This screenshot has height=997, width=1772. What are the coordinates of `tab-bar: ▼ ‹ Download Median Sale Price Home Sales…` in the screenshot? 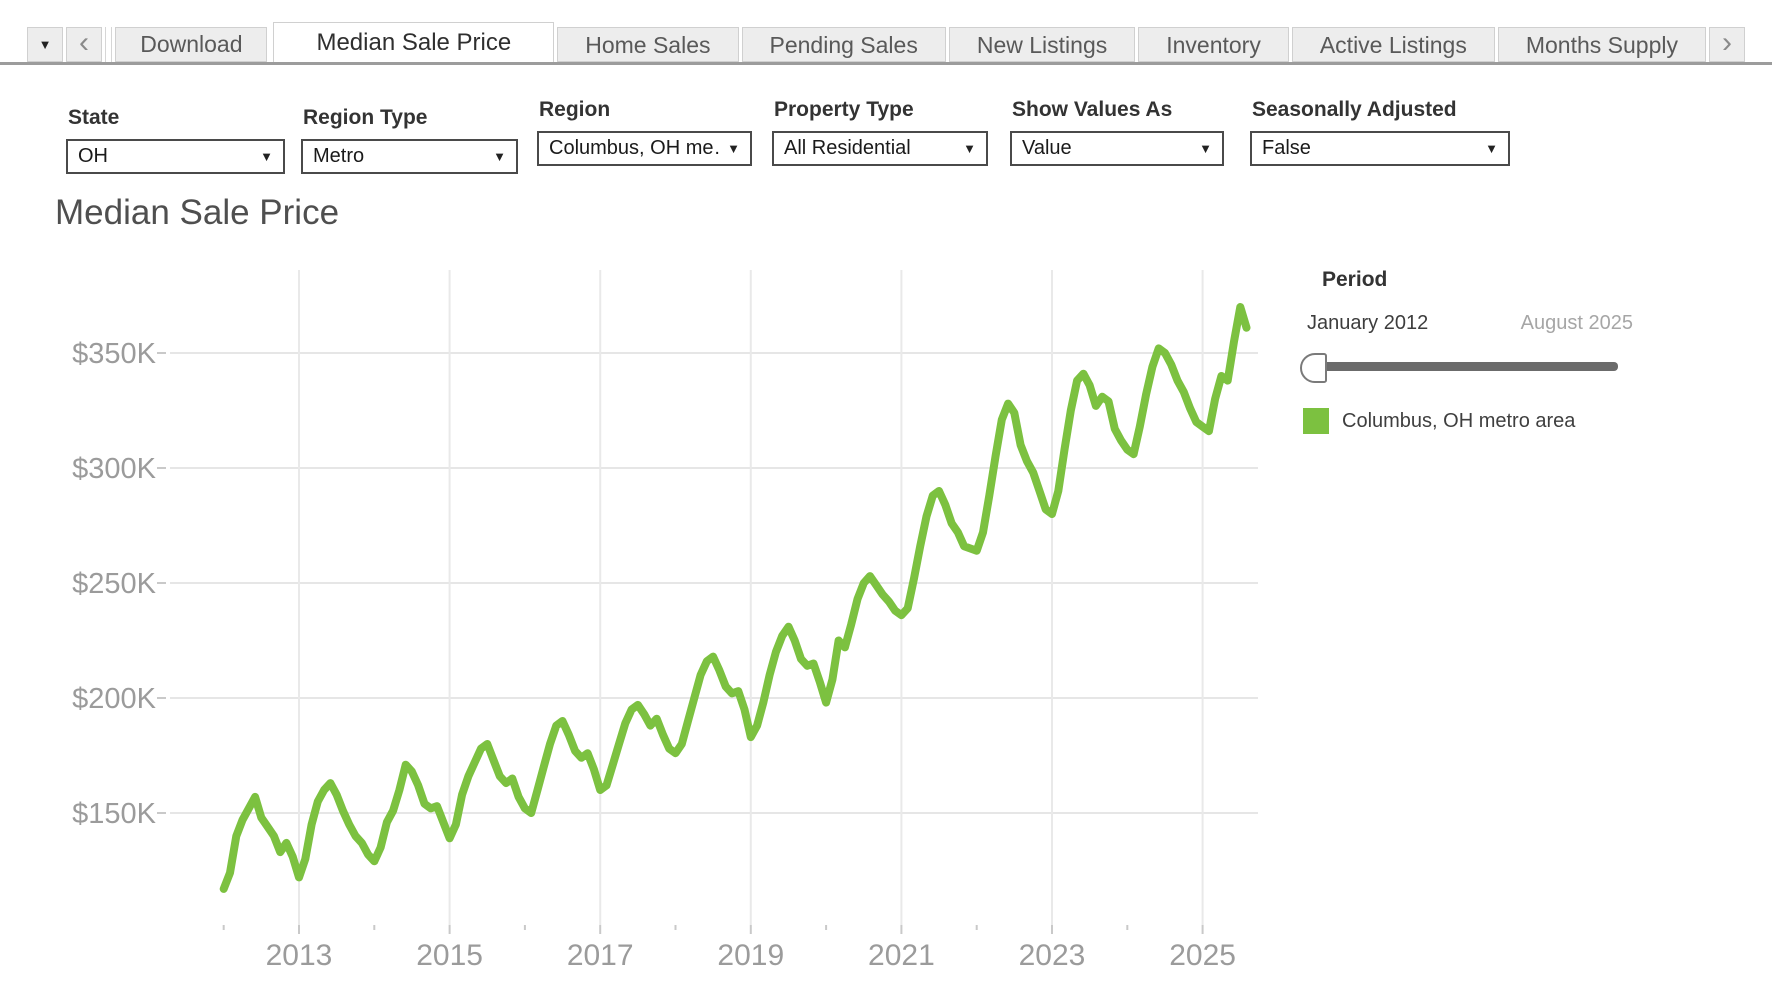 It's located at (886, 43).